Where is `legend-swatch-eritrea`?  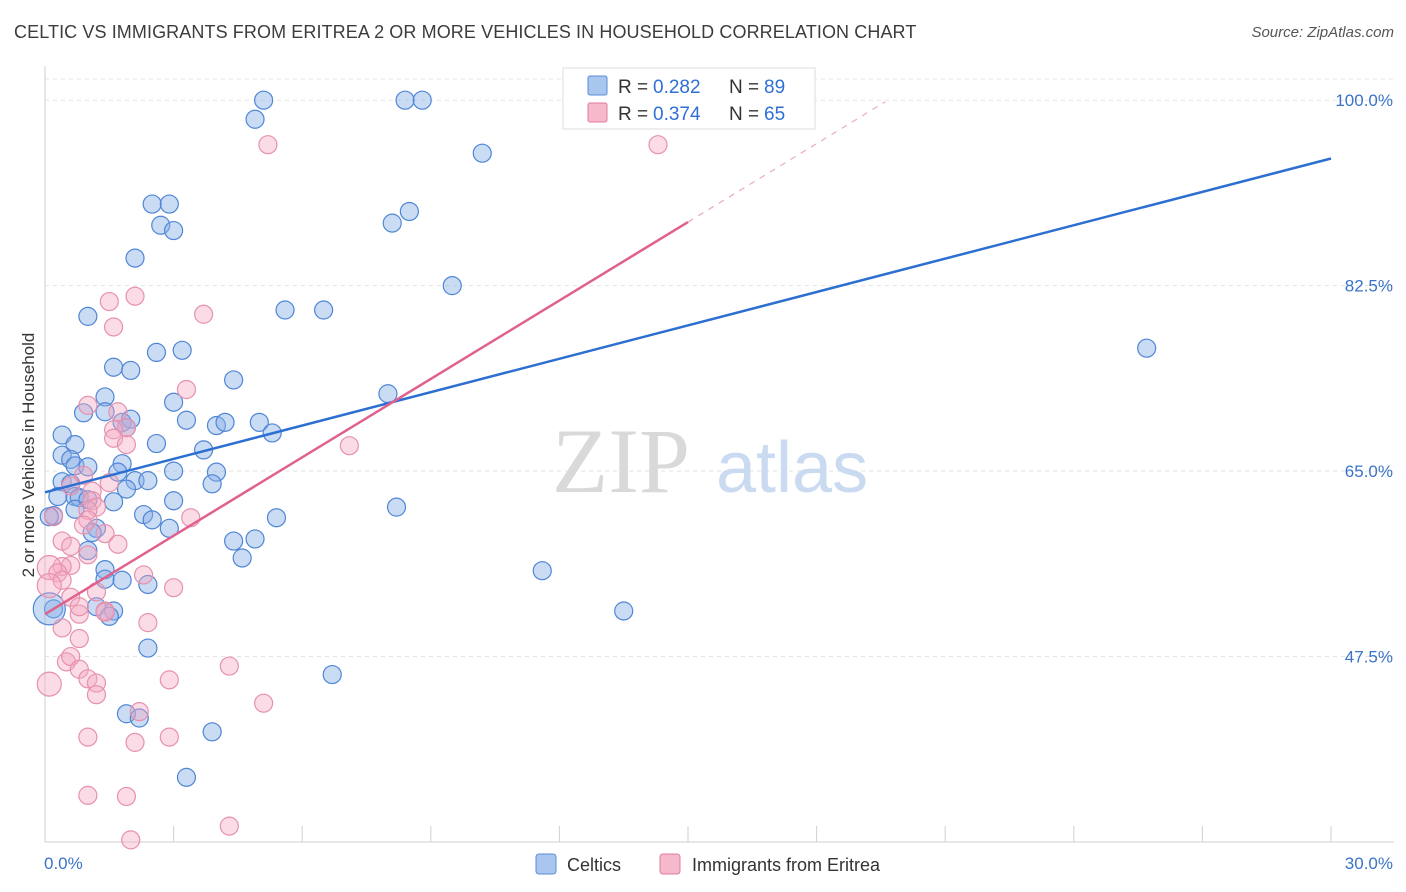
legend-swatch-eritrea is located at coordinates (597, 112).